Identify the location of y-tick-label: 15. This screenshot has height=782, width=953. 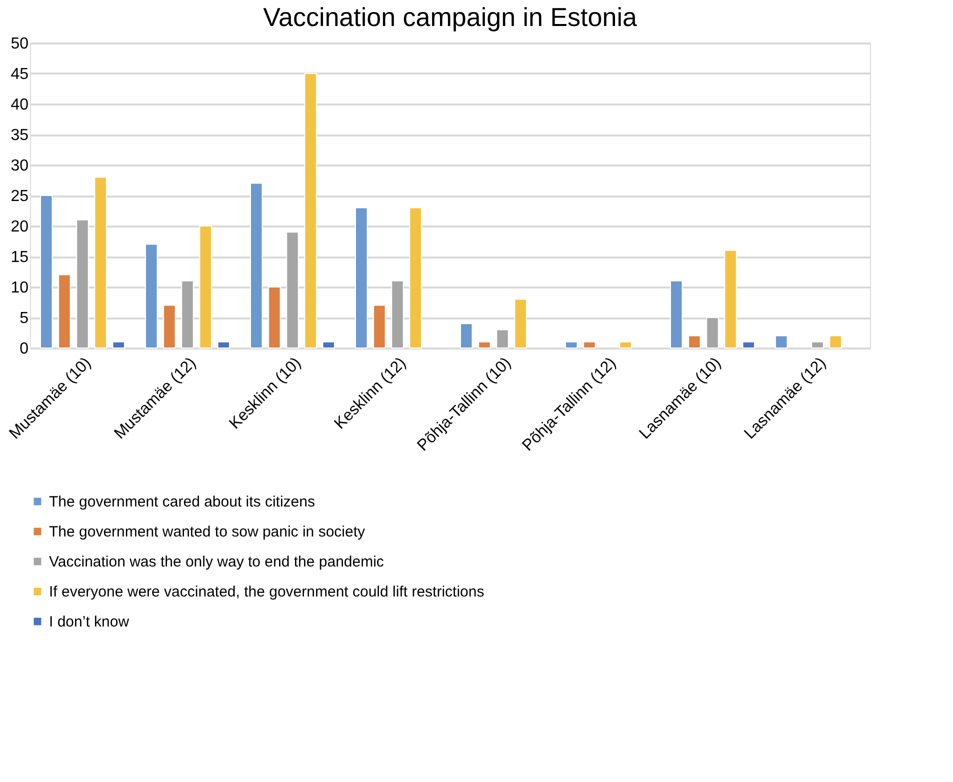
(19, 257).